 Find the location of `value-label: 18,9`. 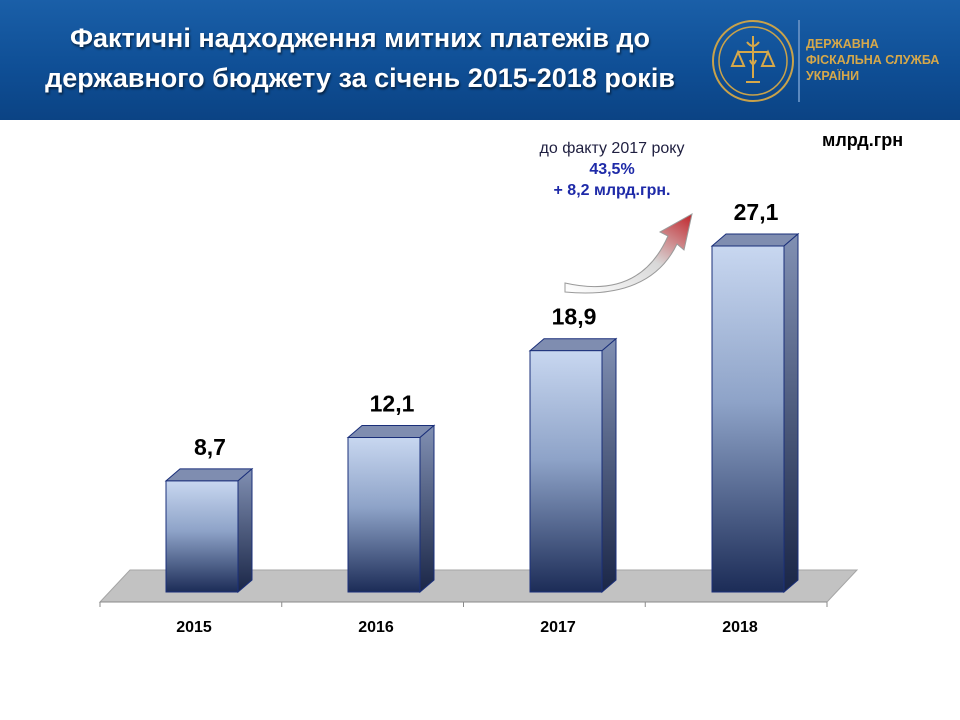

value-label: 18,9 is located at coordinates (574, 317).